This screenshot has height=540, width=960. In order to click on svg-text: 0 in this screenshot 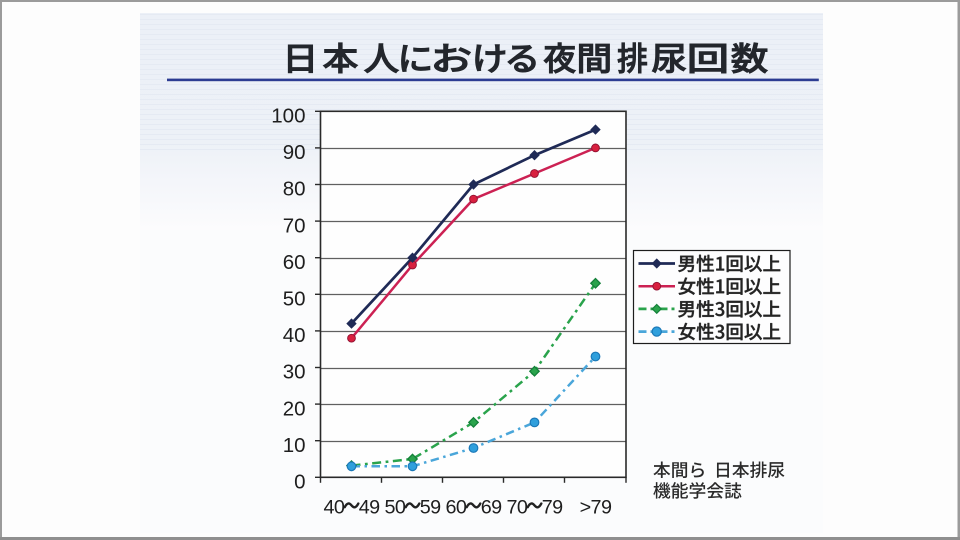, I will do `click(299, 482)`.